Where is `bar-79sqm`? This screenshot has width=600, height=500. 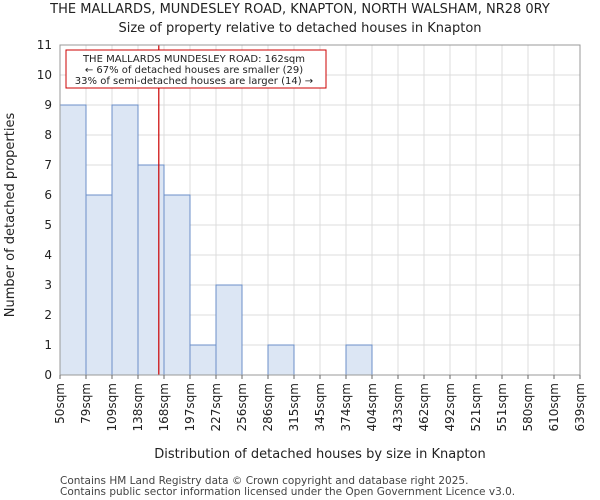 bar-79sqm is located at coordinates (99, 285).